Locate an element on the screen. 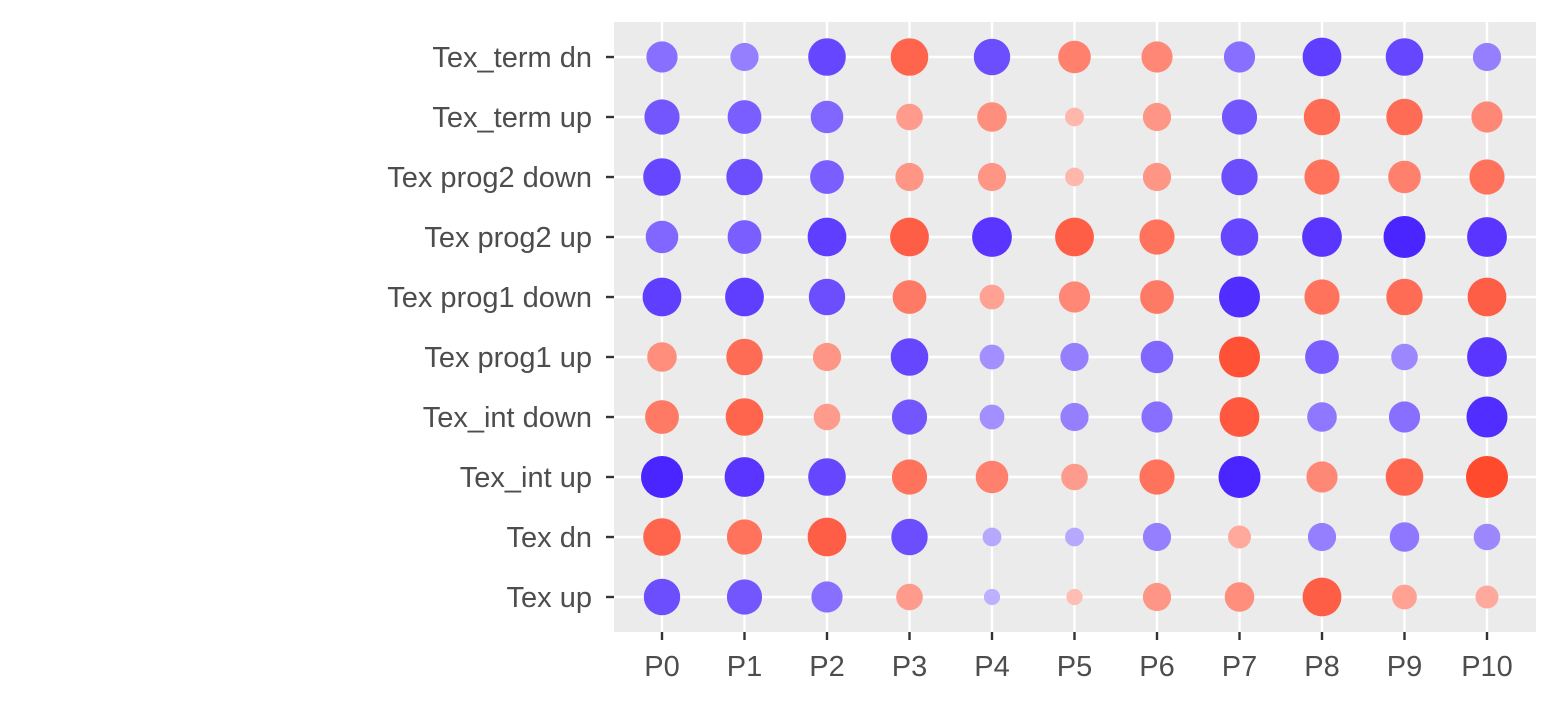 Image resolution: width=1559 pixels, height=708 pixels. x-tick-label: P1 is located at coordinates (744, 667).